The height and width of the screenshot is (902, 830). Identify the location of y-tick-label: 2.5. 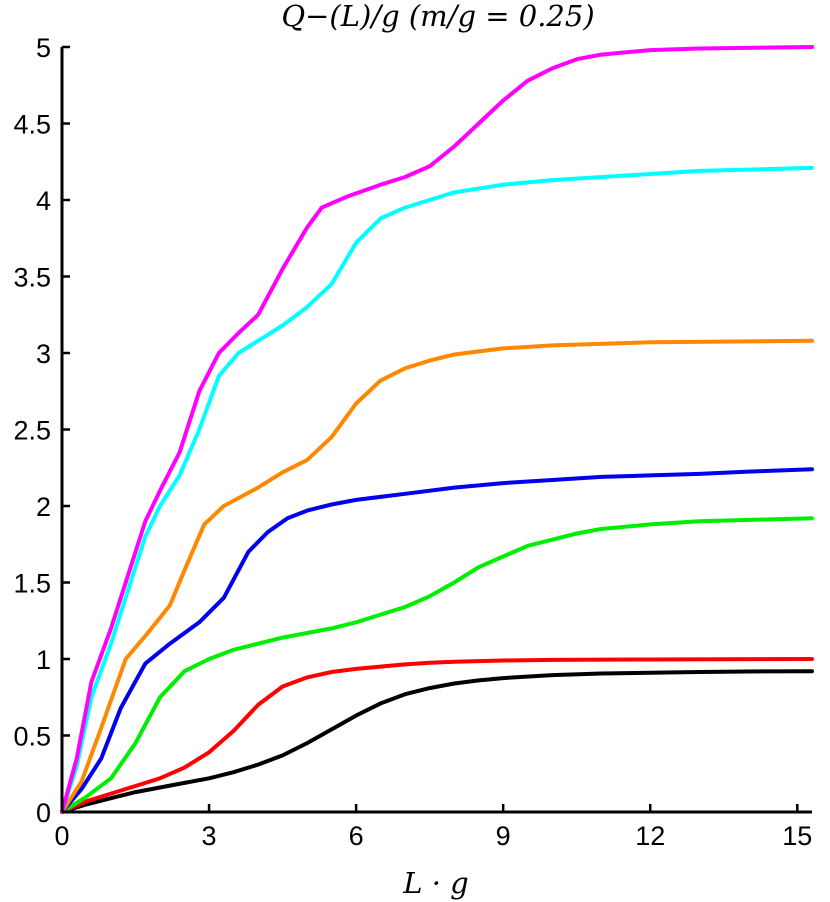
(32, 431).